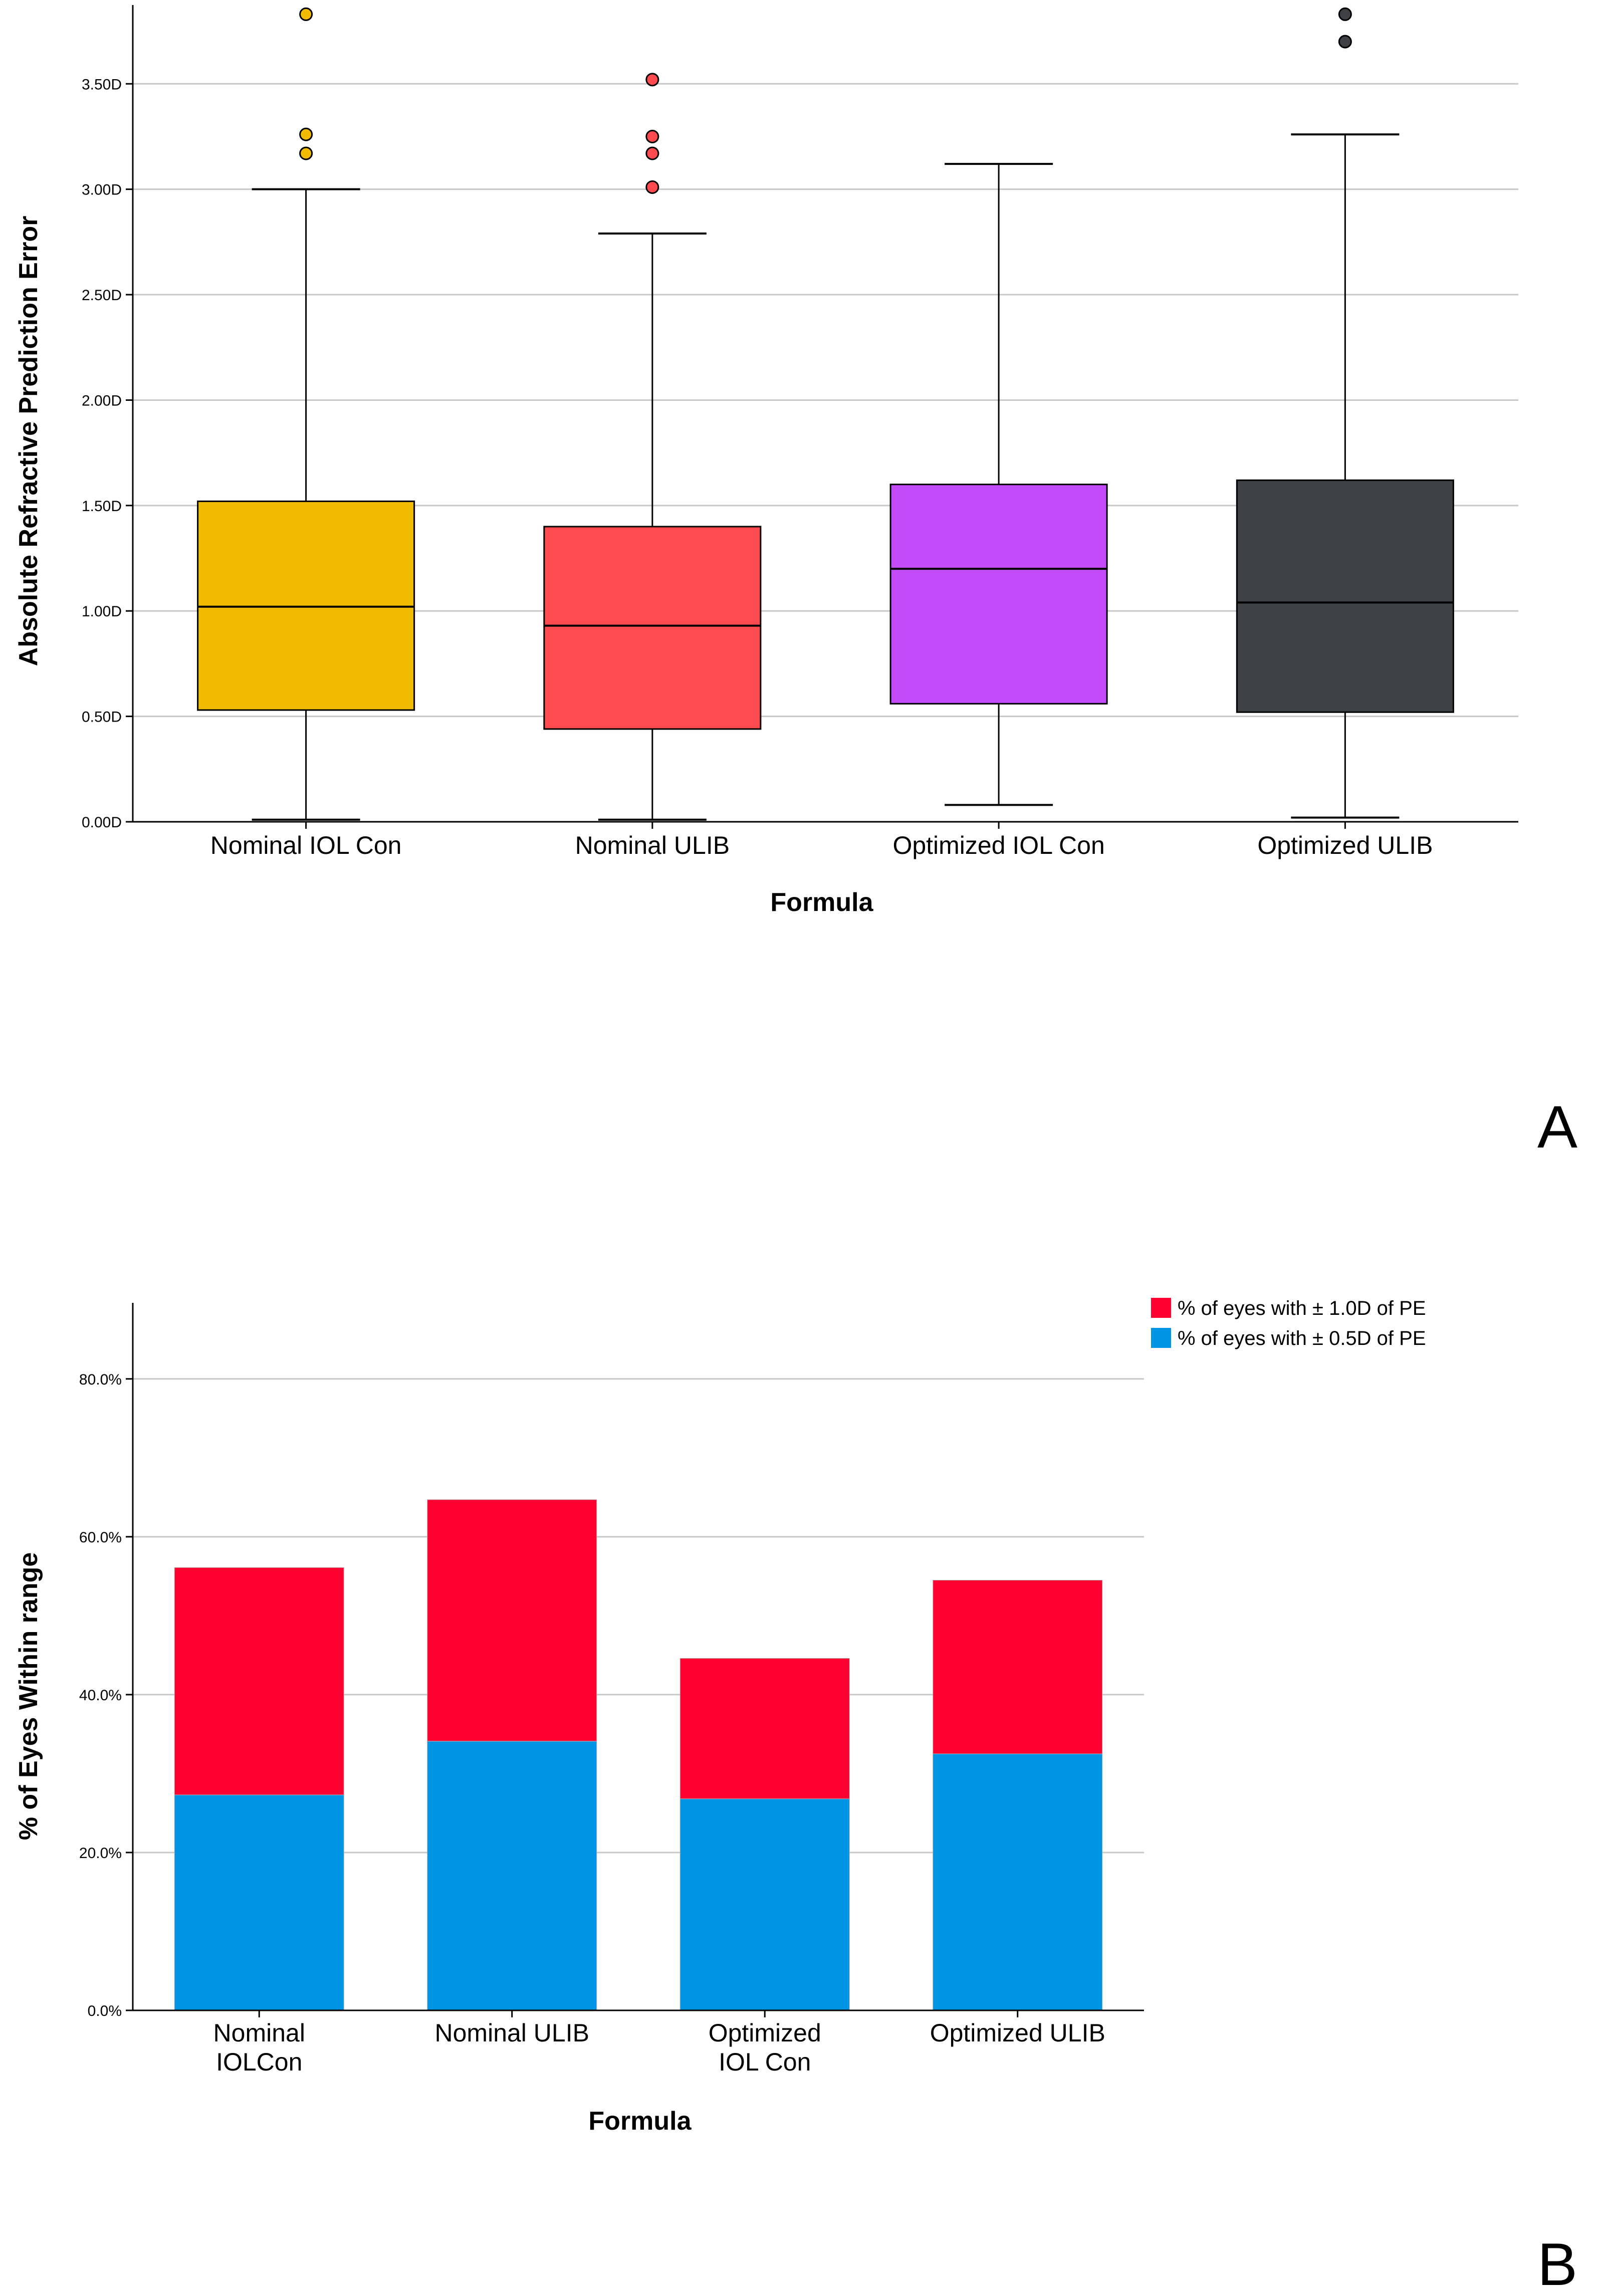 The height and width of the screenshot is (2296, 1602). I want to click on bar-category-label: IOLCon, so click(259, 2062).